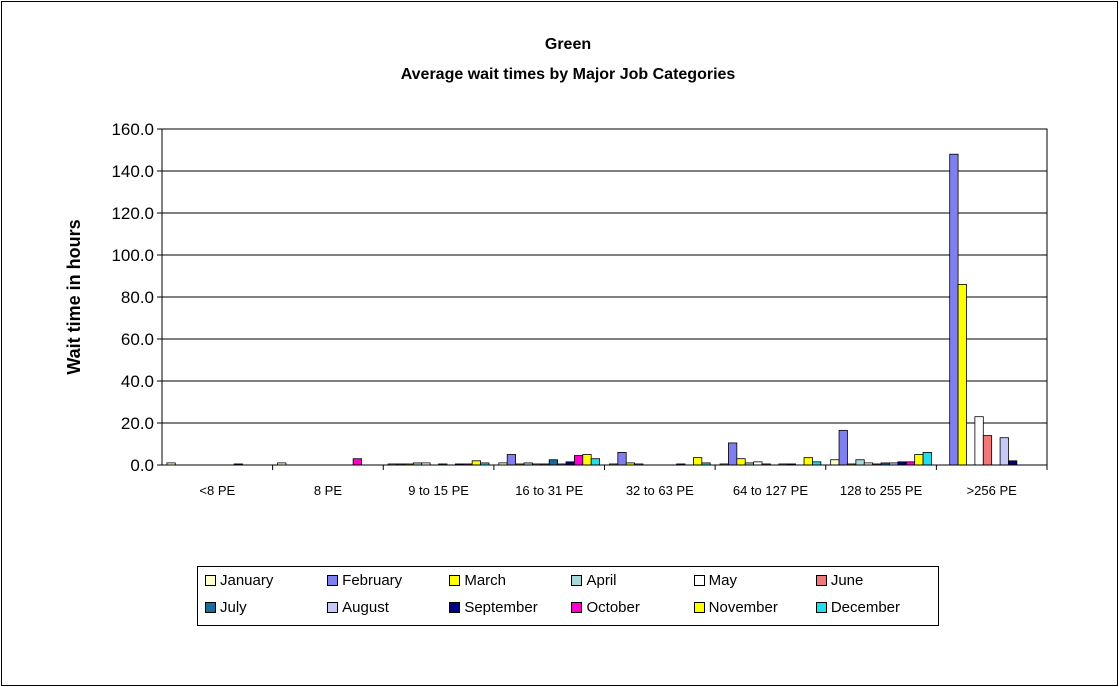  What do you see at coordinates (142, 465) in the screenshot?
I see `y-tick-label: 0.0` at bounding box center [142, 465].